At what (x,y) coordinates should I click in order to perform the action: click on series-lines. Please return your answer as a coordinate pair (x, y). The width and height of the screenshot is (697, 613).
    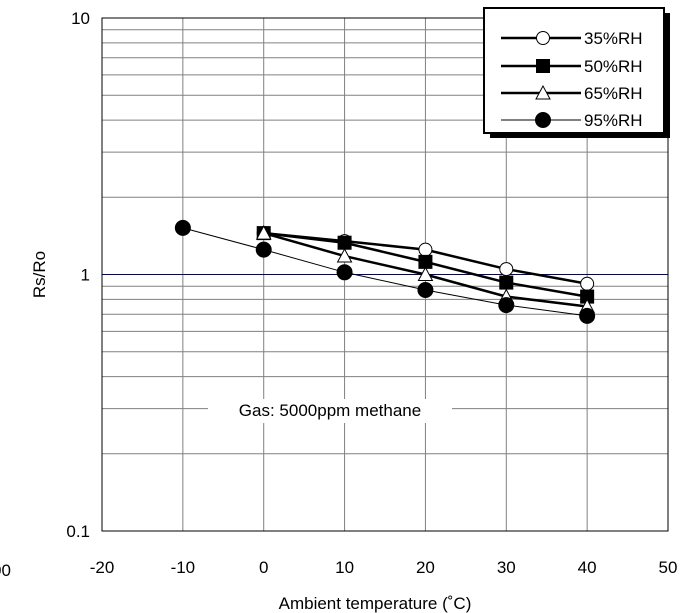
    Looking at the image, I should click on (385, 272).